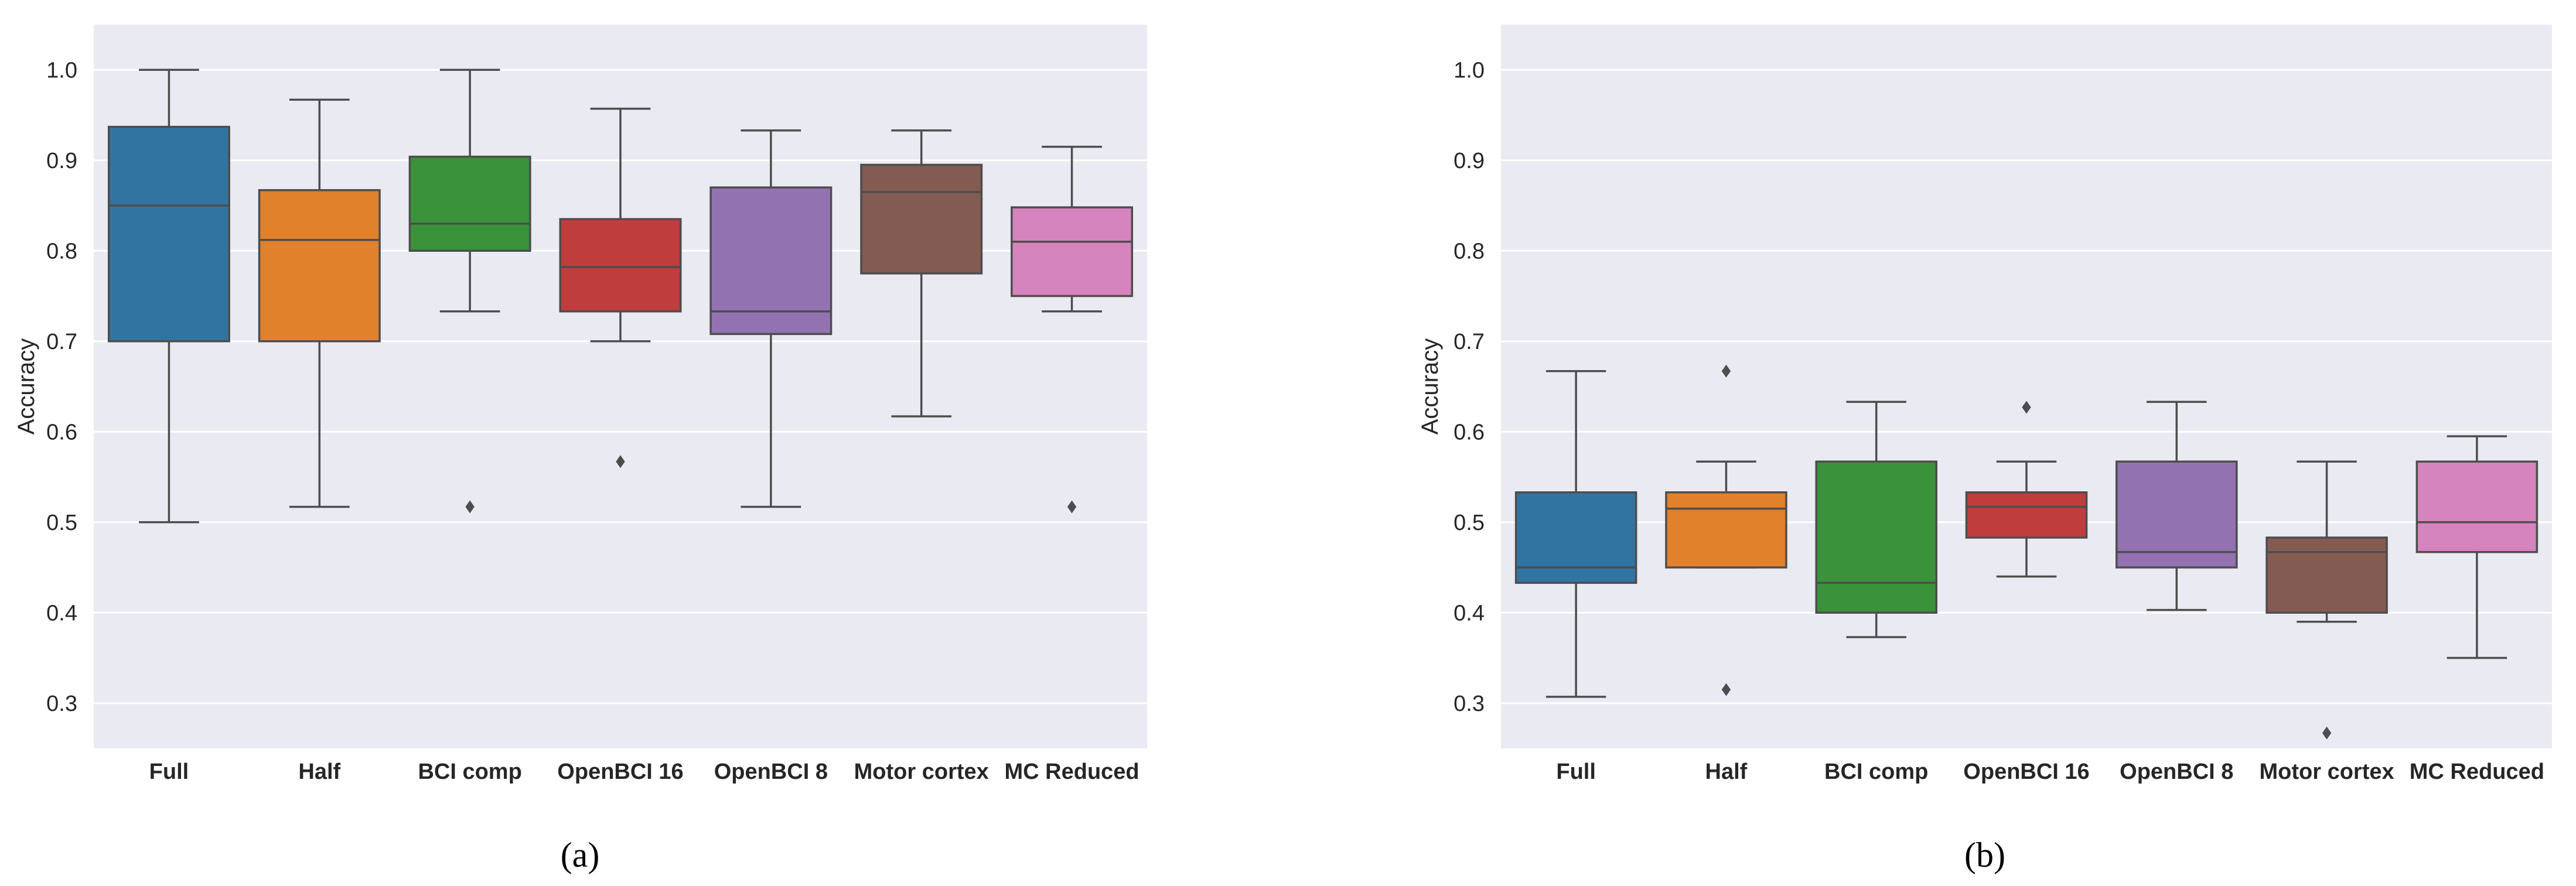  Describe the element at coordinates (1984, 855) in the screenshot. I see `panel-label: (b)` at that location.